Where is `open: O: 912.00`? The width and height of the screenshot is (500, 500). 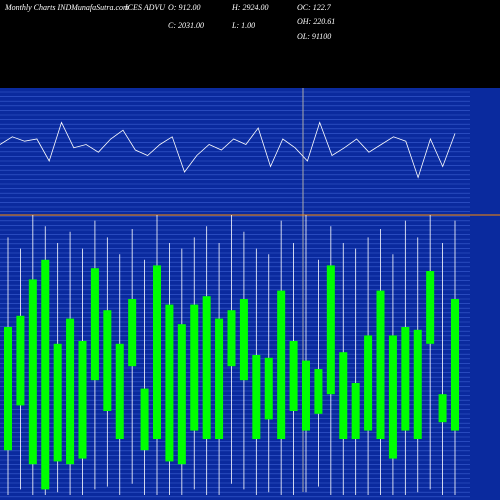 open: O: 912.00 is located at coordinates (184, 7).